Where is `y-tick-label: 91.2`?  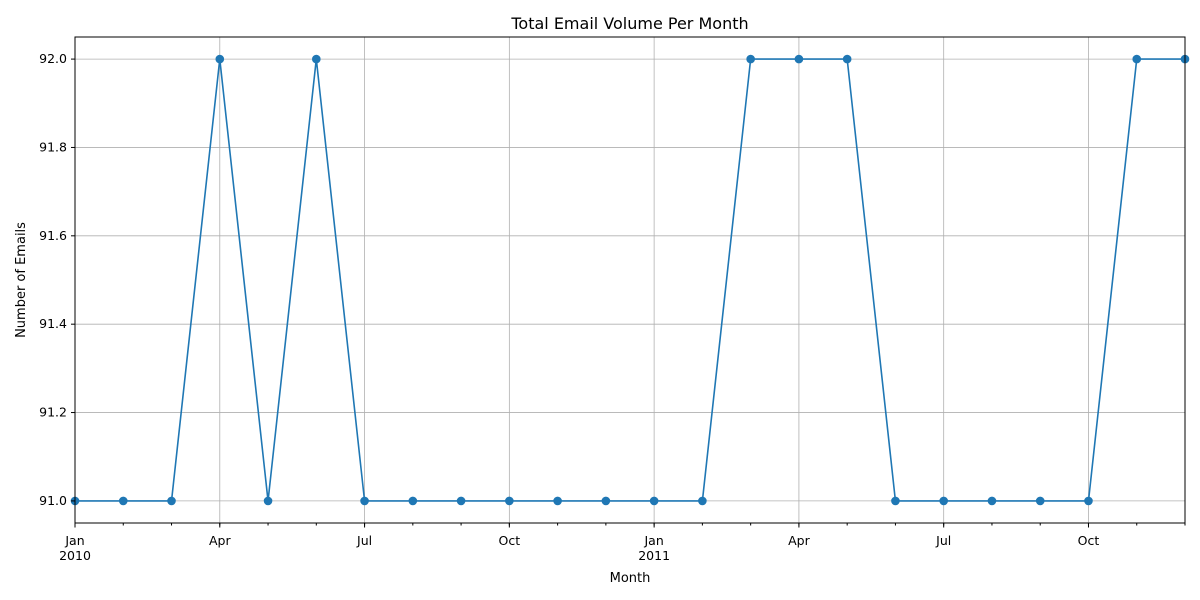 y-tick-label: 91.2 is located at coordinates (53, 412).